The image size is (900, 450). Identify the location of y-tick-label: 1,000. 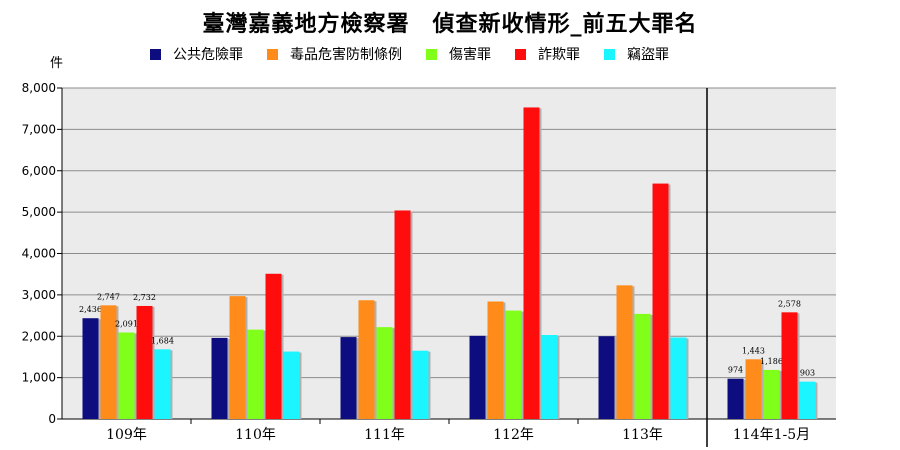
(39, 378).